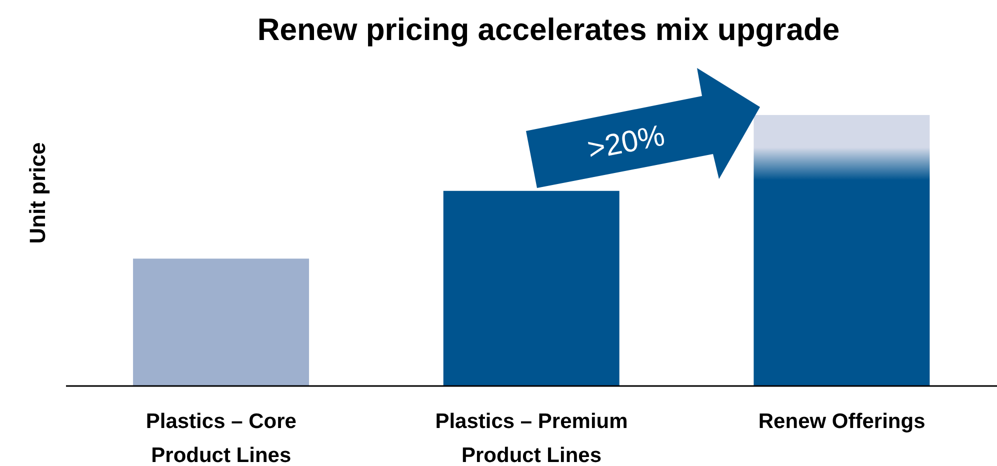 The height and width of the screenshot is (466, 997). Describe the element at coordinates (626, 142) in the screenshot. I see `annotation: >20%` at that location.